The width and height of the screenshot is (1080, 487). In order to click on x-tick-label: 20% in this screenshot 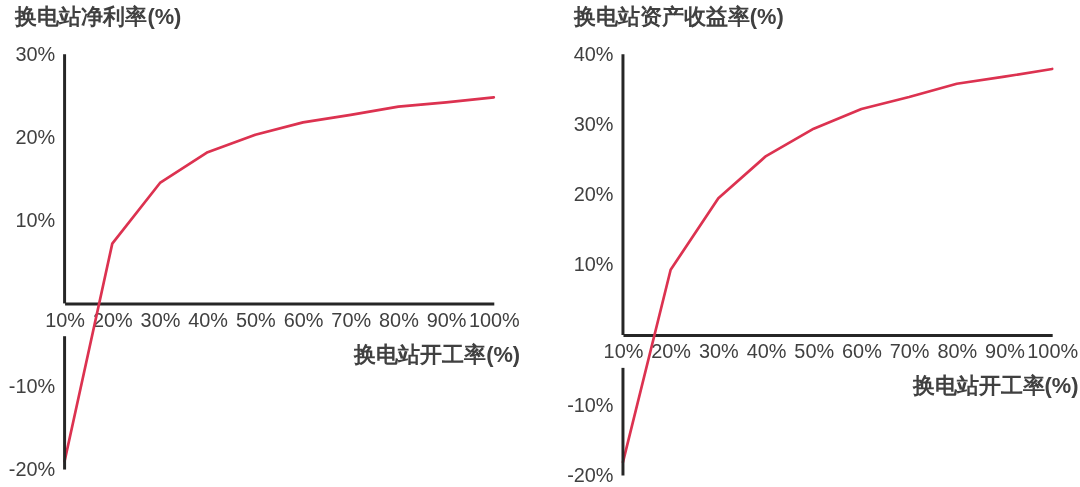, I will do `click(671, 351)`.